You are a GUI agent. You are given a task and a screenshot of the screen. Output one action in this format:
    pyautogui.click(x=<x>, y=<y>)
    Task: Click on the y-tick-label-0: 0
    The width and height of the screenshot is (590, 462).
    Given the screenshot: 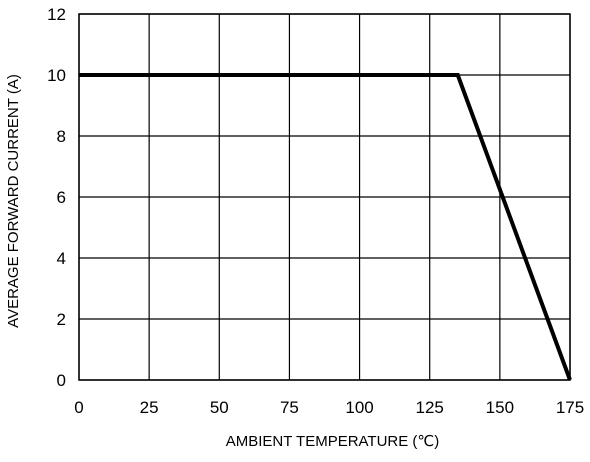 What is the action you would take?
    pyautogui.click(x=61, y=380)
    